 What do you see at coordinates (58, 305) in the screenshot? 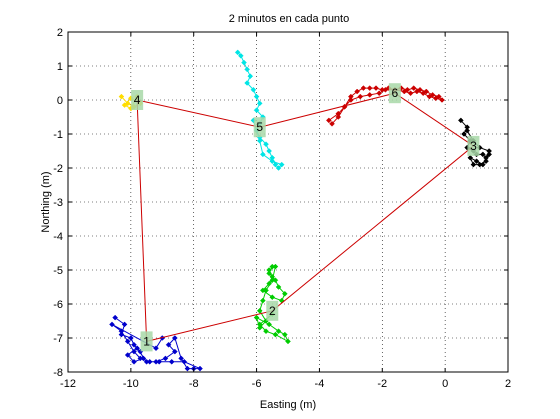
I see `y-tick-label: -6` at bounding box center [58, 305].